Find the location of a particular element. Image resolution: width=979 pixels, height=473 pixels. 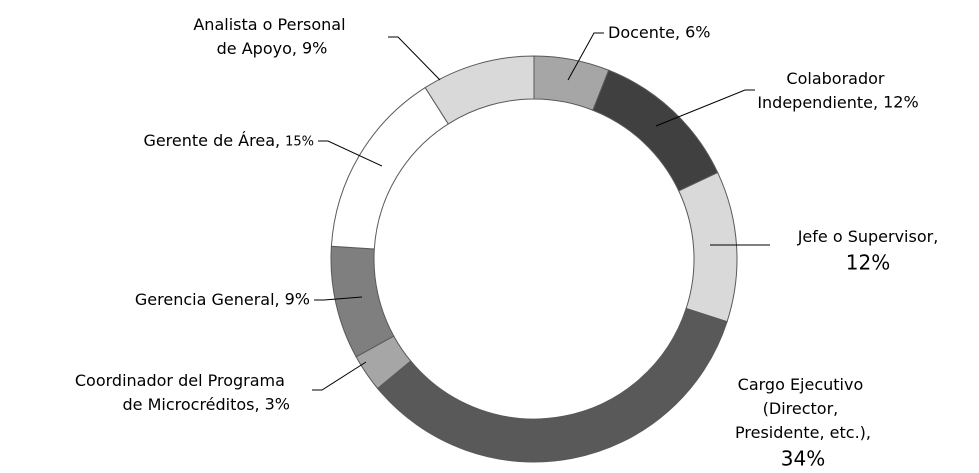

value-label: 6% is located at coordinates (697, 32).